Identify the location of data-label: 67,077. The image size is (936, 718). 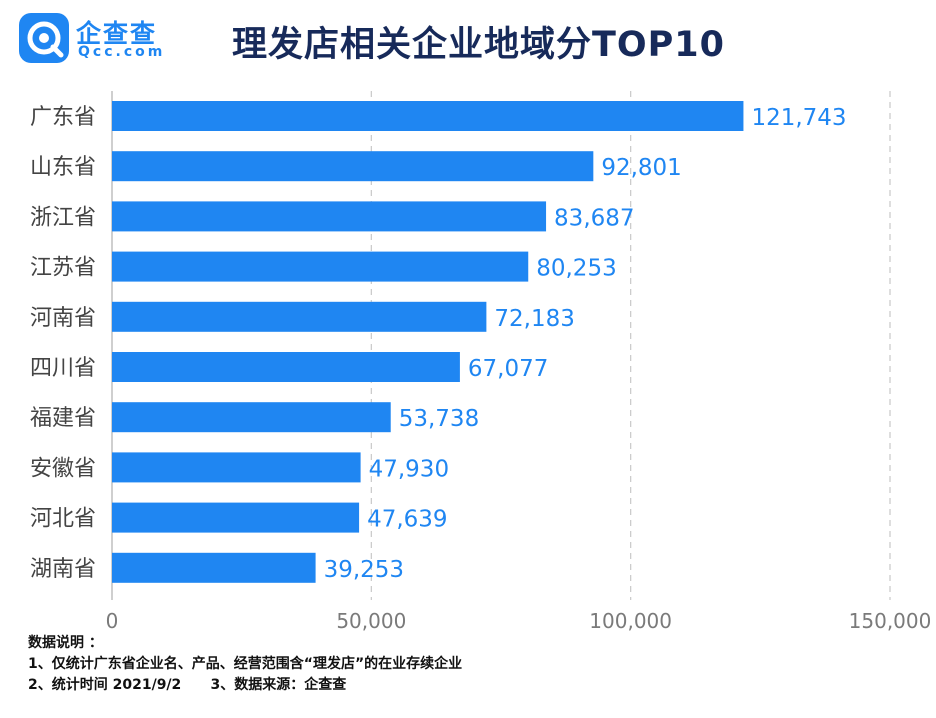
(508, 369).